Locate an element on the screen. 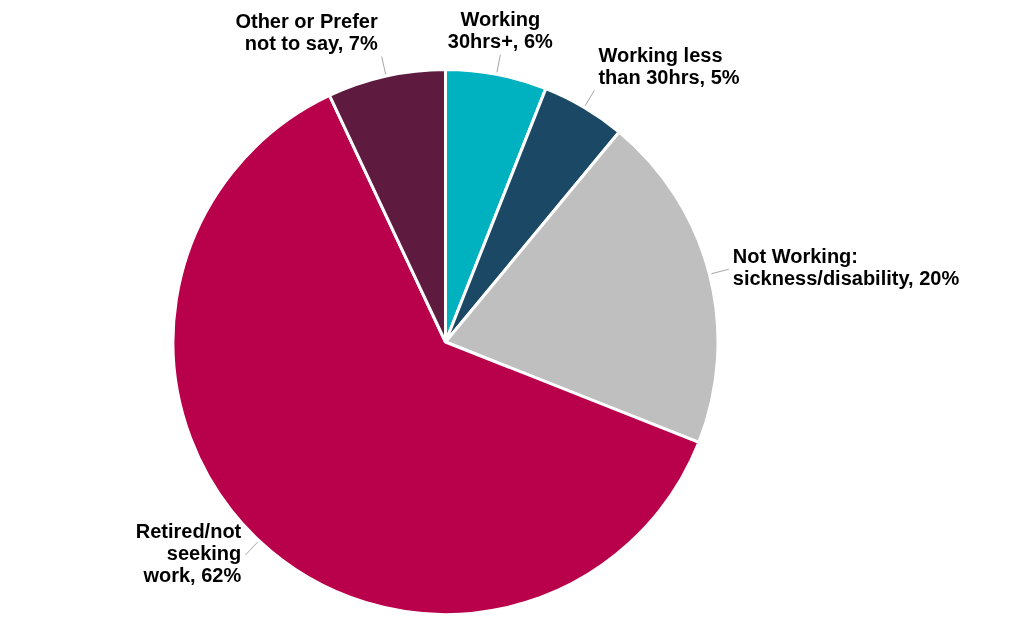  slice-label: Working 30hrs+, 6% is located at coordinates (500, 30).